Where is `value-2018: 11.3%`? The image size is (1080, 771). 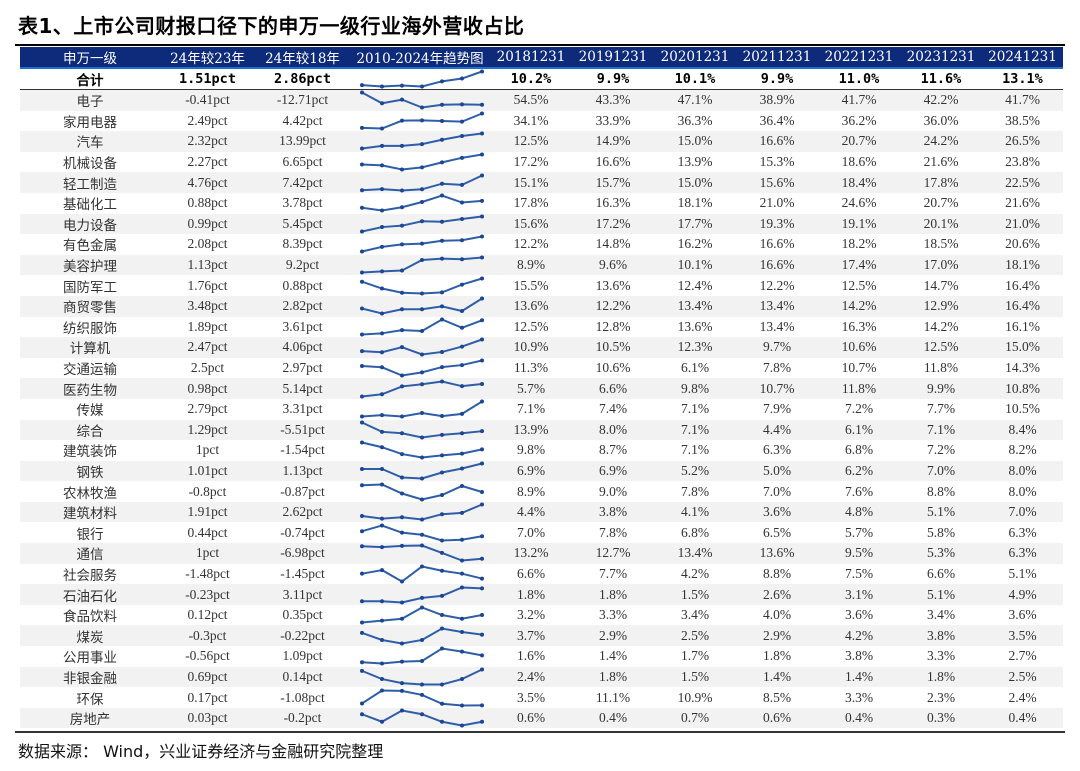 value-2018: 11.3% is located at coordinates (531, 368).